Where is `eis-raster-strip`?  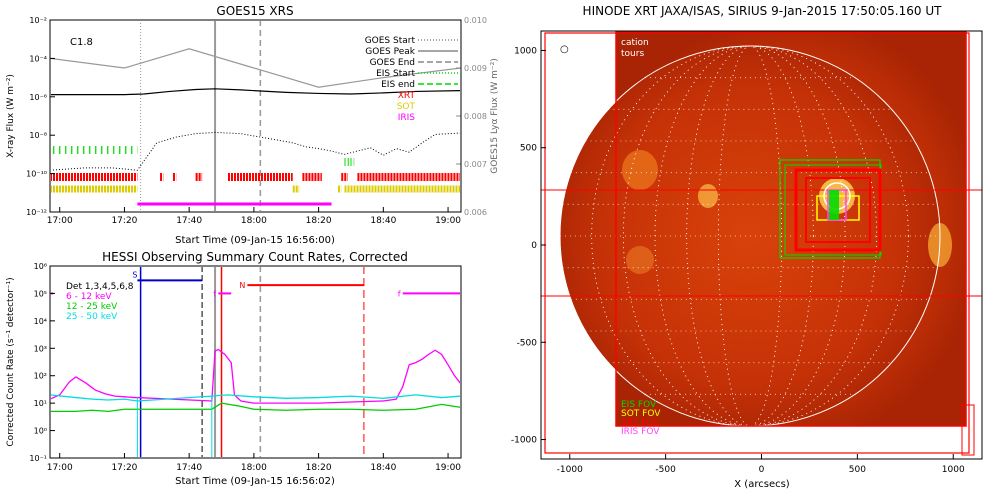 eis-raster-strip is located at coordinates (834, 205).